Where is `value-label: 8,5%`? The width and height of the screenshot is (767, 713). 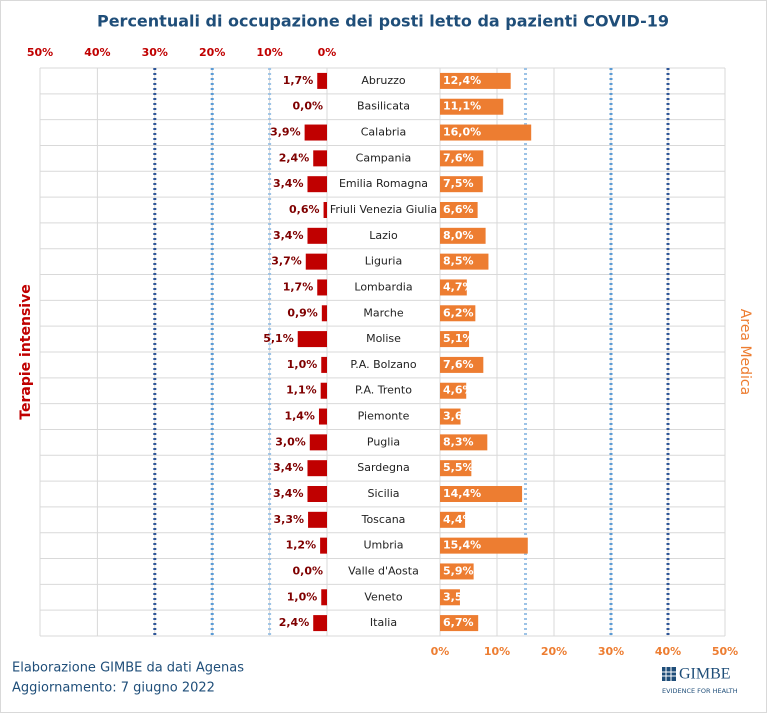
value-label: 8,5% is located at coordinates (458, 261).